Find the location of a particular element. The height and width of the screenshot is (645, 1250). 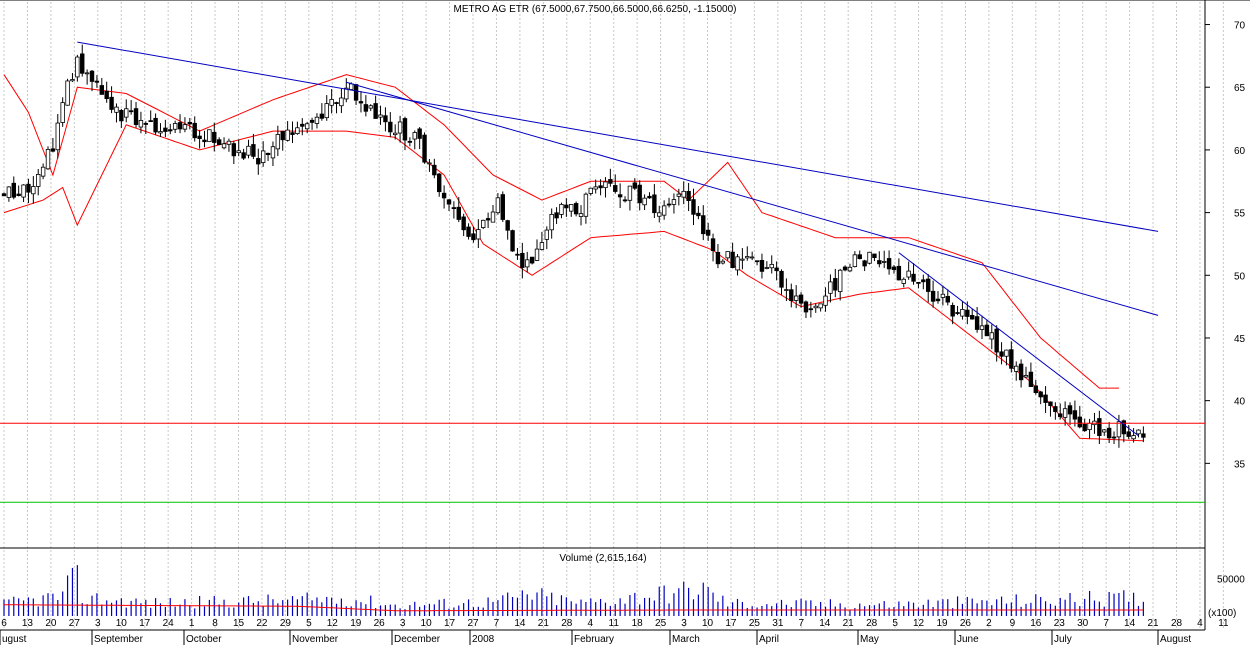

x-tick-label: 4 is located at coordinates (590, 623).